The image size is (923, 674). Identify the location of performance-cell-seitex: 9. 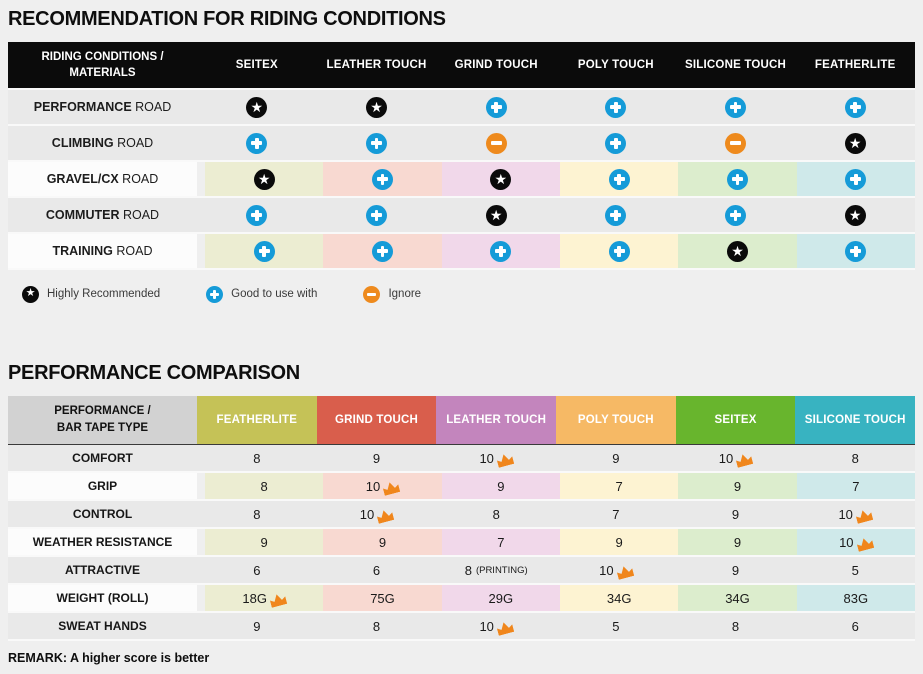
(735, 514).